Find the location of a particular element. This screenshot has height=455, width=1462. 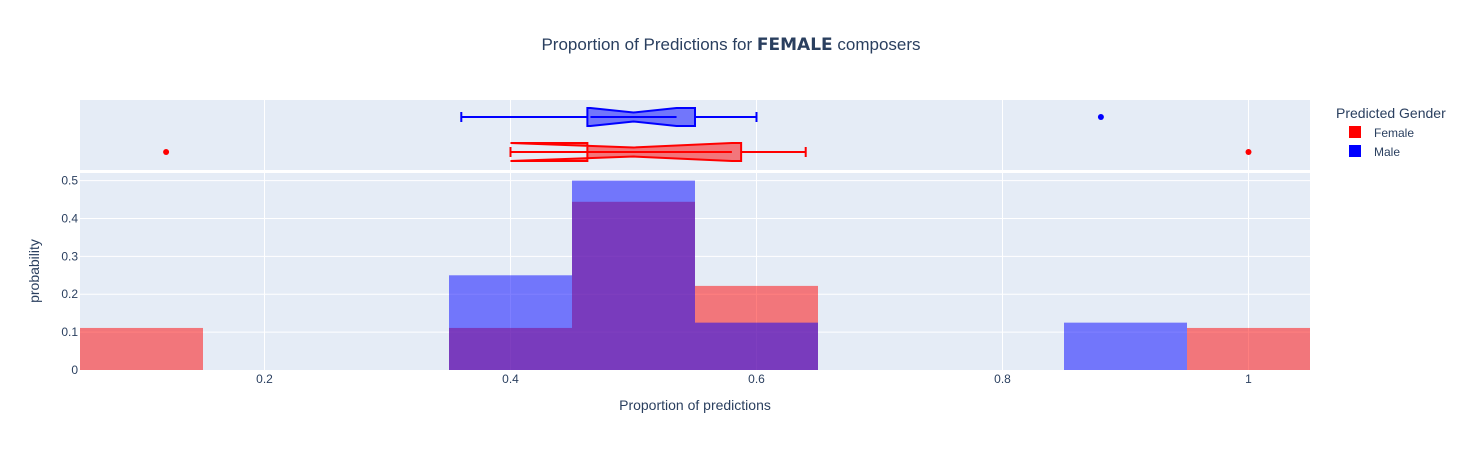

x-tick-label: 0.8 is located at coordinates (1002, 379).